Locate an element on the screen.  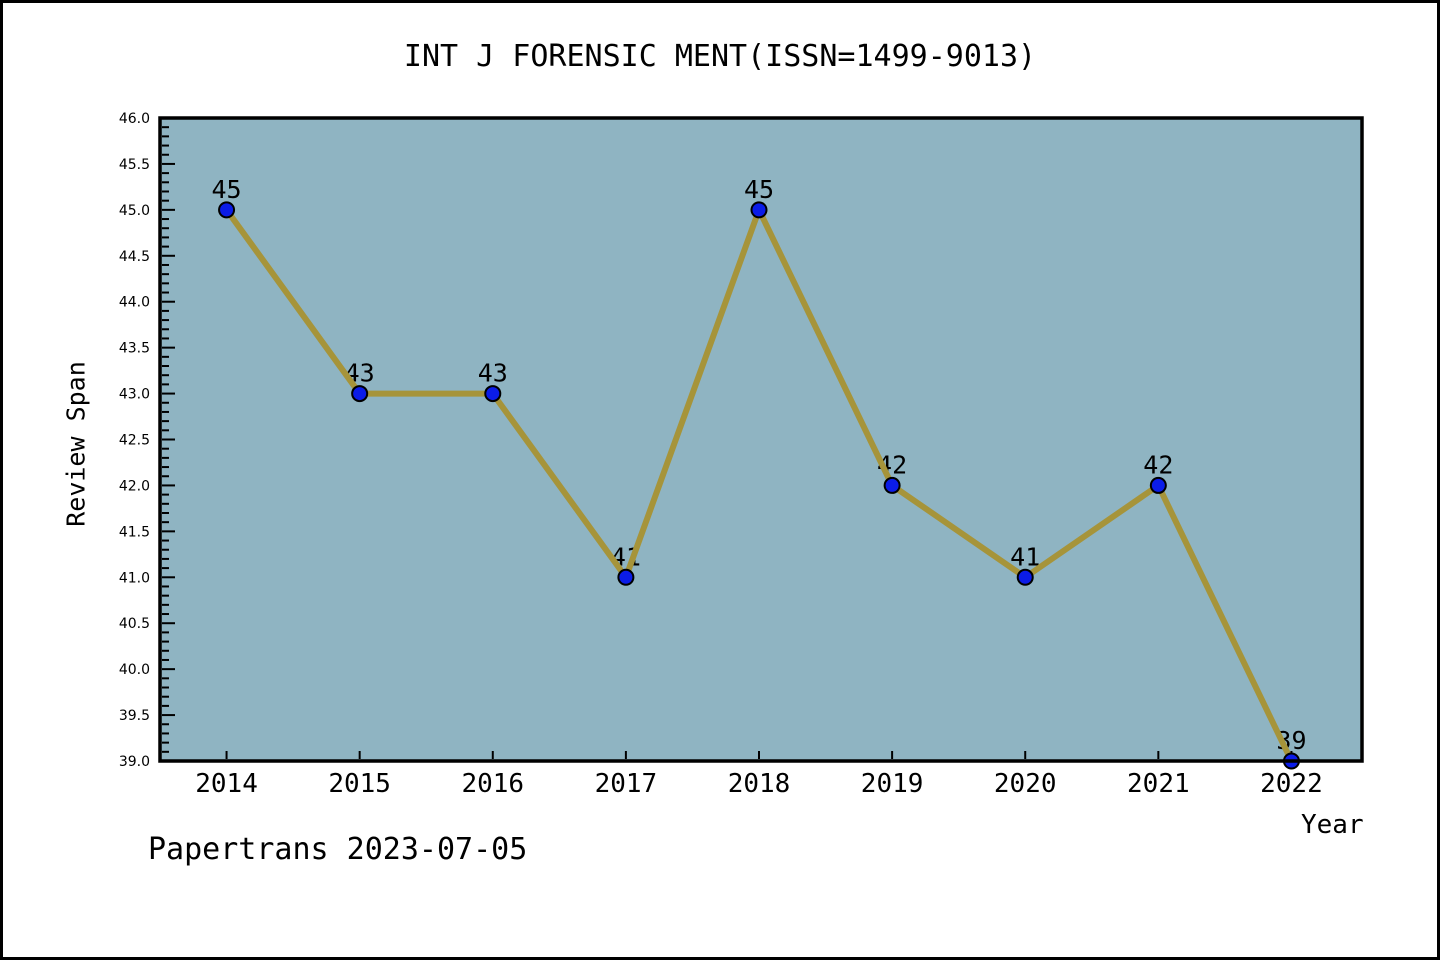
x-tick-label: 2019 is located at coordinates (892, 784).